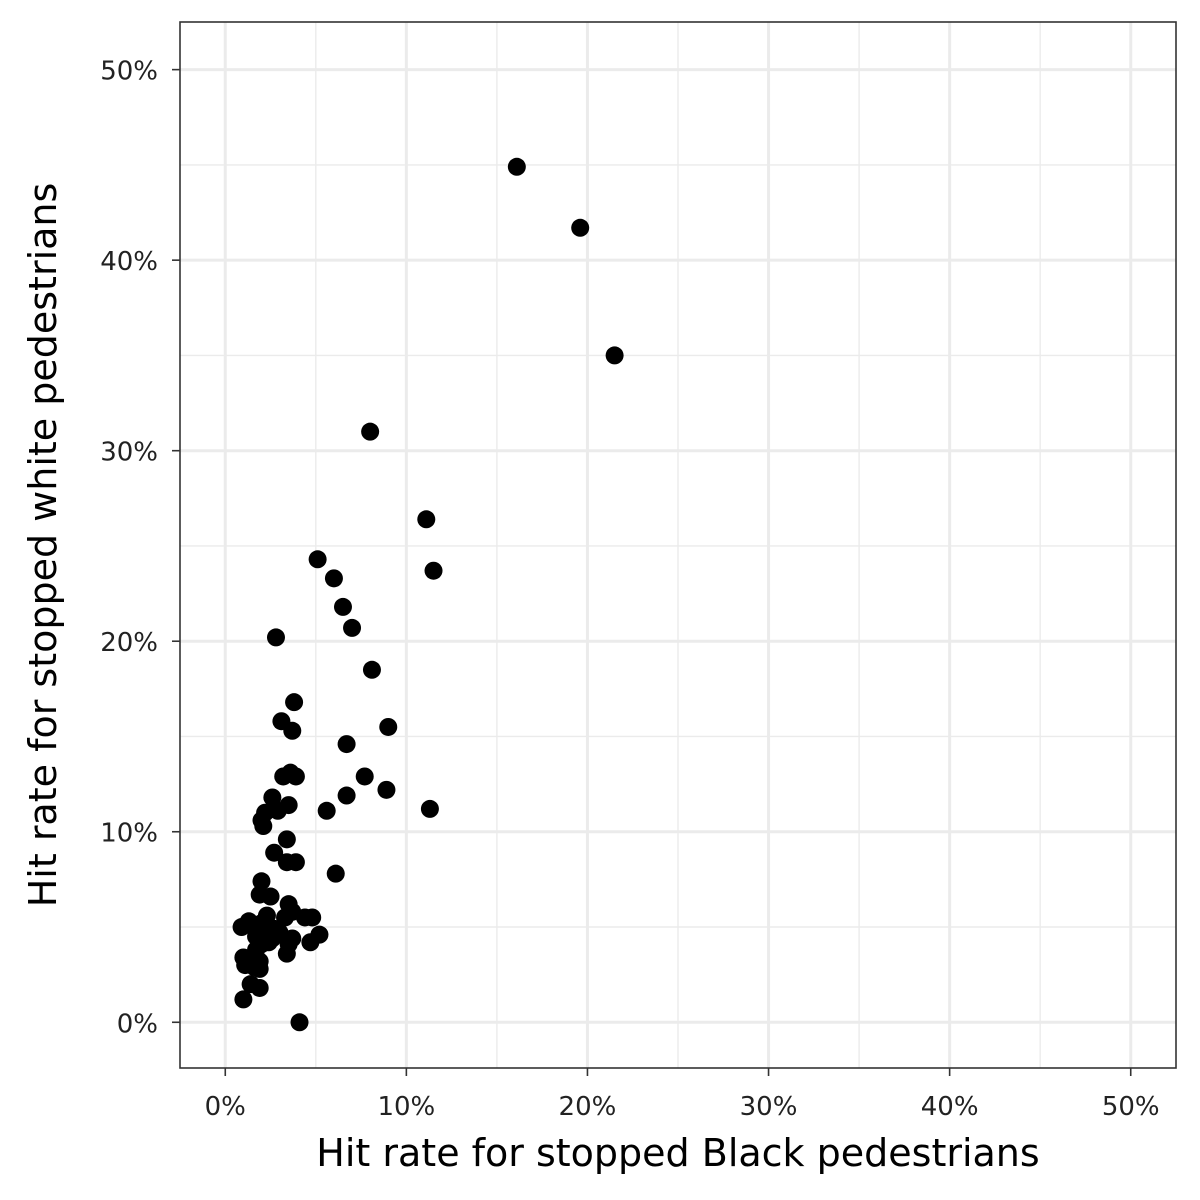 The image size is (1200, 1200). What do you see at coordinates (588, 1107) in the screenshot?
I see `x-tick-label: 20%` at bounding box center [588, 1107].